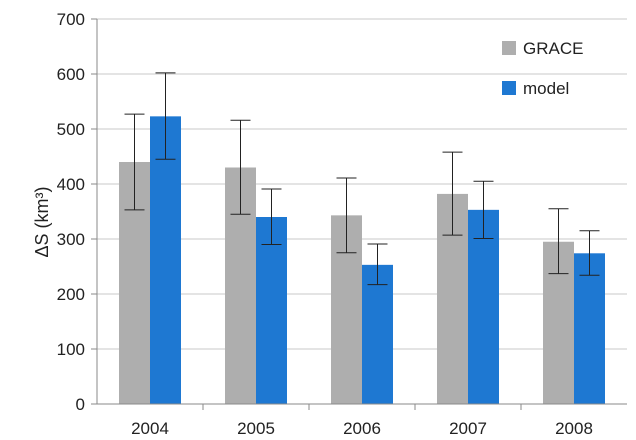  What do you see at coordinates (271, 310) in the screenshot?
I see `bar-model-2005` at bounding box center [271, 310].